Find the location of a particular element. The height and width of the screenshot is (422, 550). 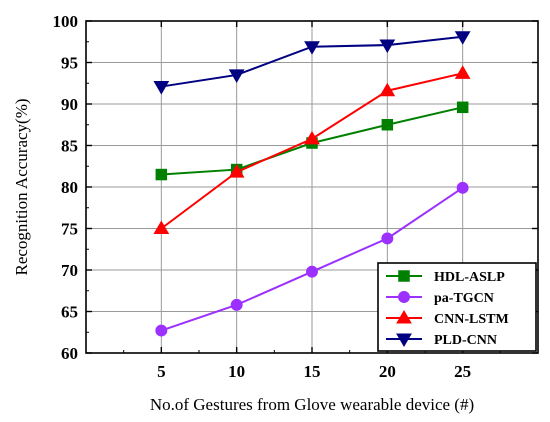

x-tick-label: 15 is located at coordinates (312, 371).